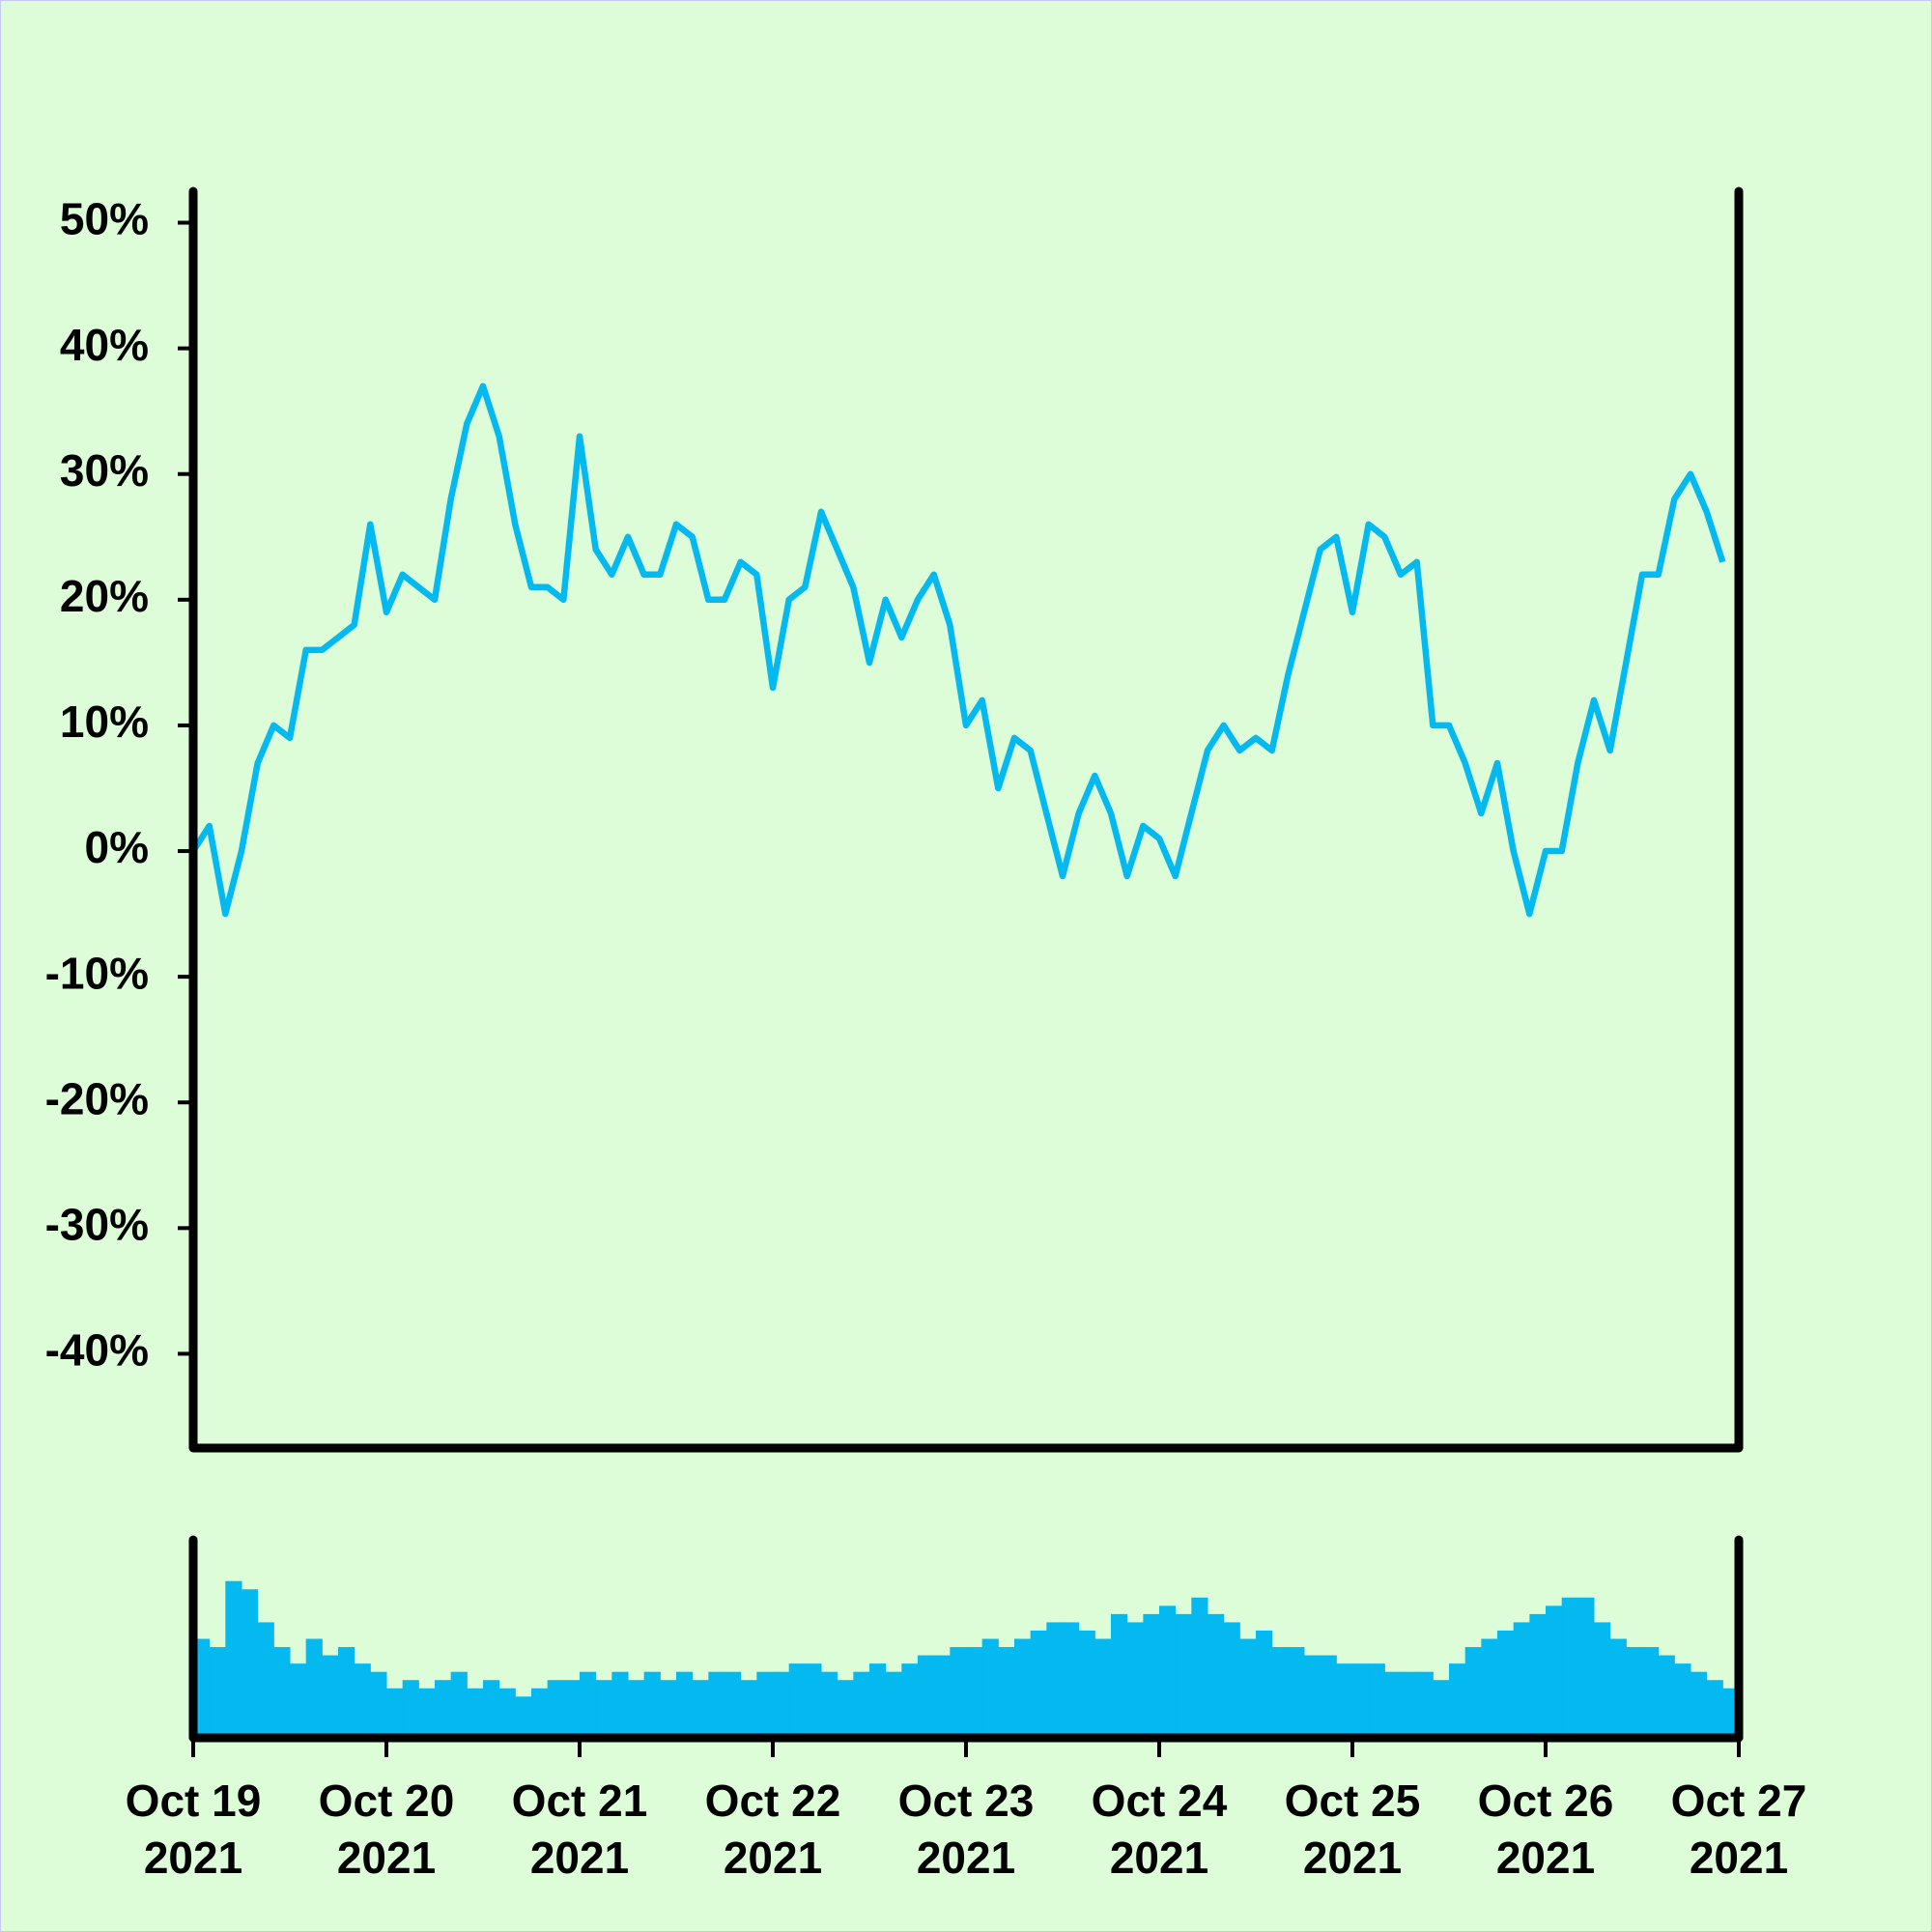 This screenshot has height=1932, width=1932. Describe the element at coordinates (104, 345) in the screenshot. I see `y-tick-label: 40%` at that location.